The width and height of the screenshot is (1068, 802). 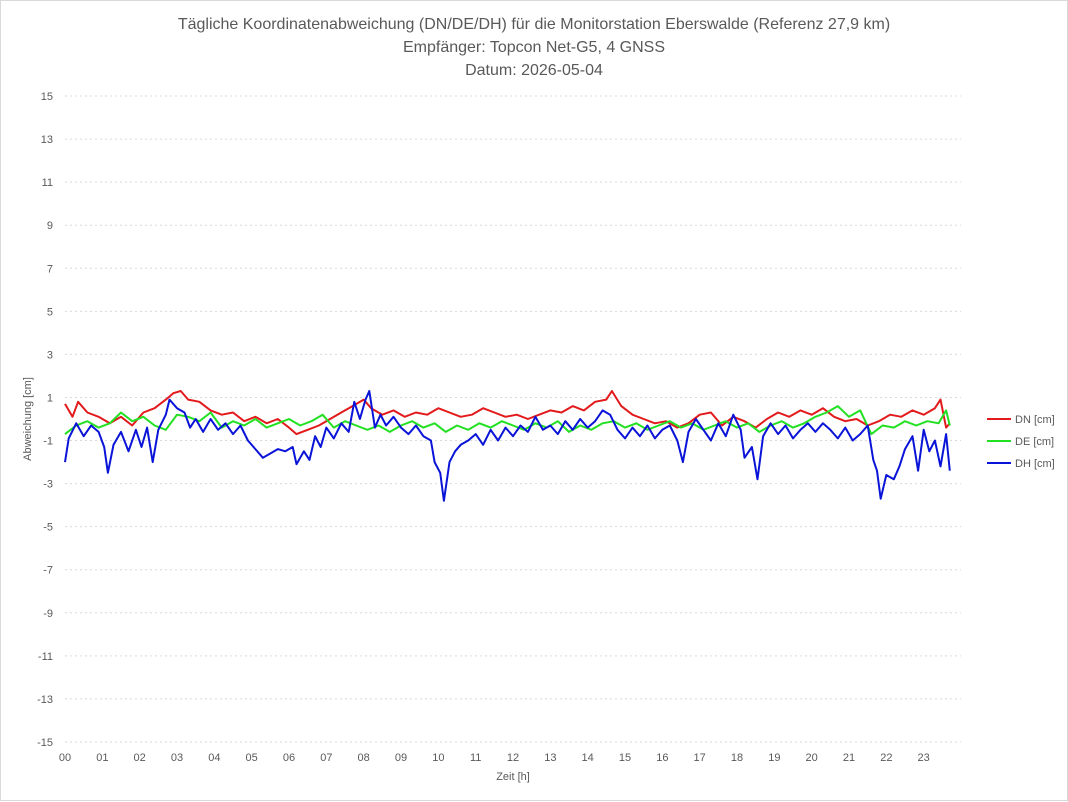 I want to click on y-tick-label: 9, so click(x=50, y=226).